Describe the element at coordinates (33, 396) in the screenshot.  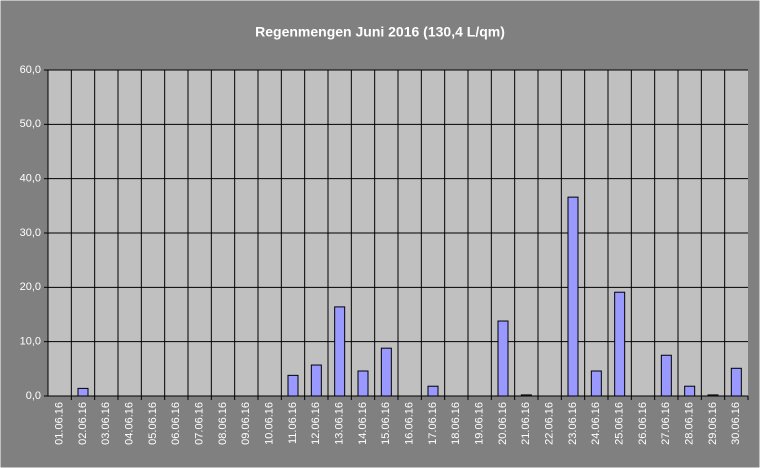
I see `y-tick-label: 0,0` at that location.